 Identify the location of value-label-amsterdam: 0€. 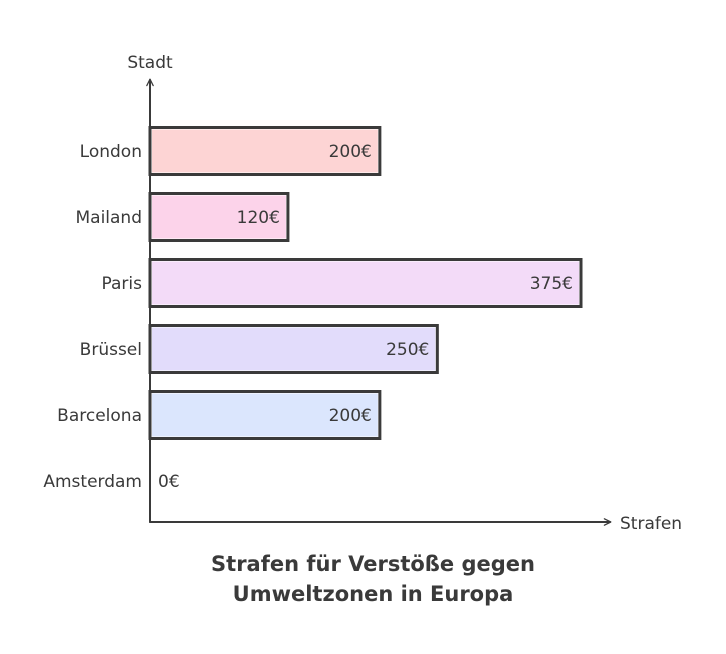
(169, 482).